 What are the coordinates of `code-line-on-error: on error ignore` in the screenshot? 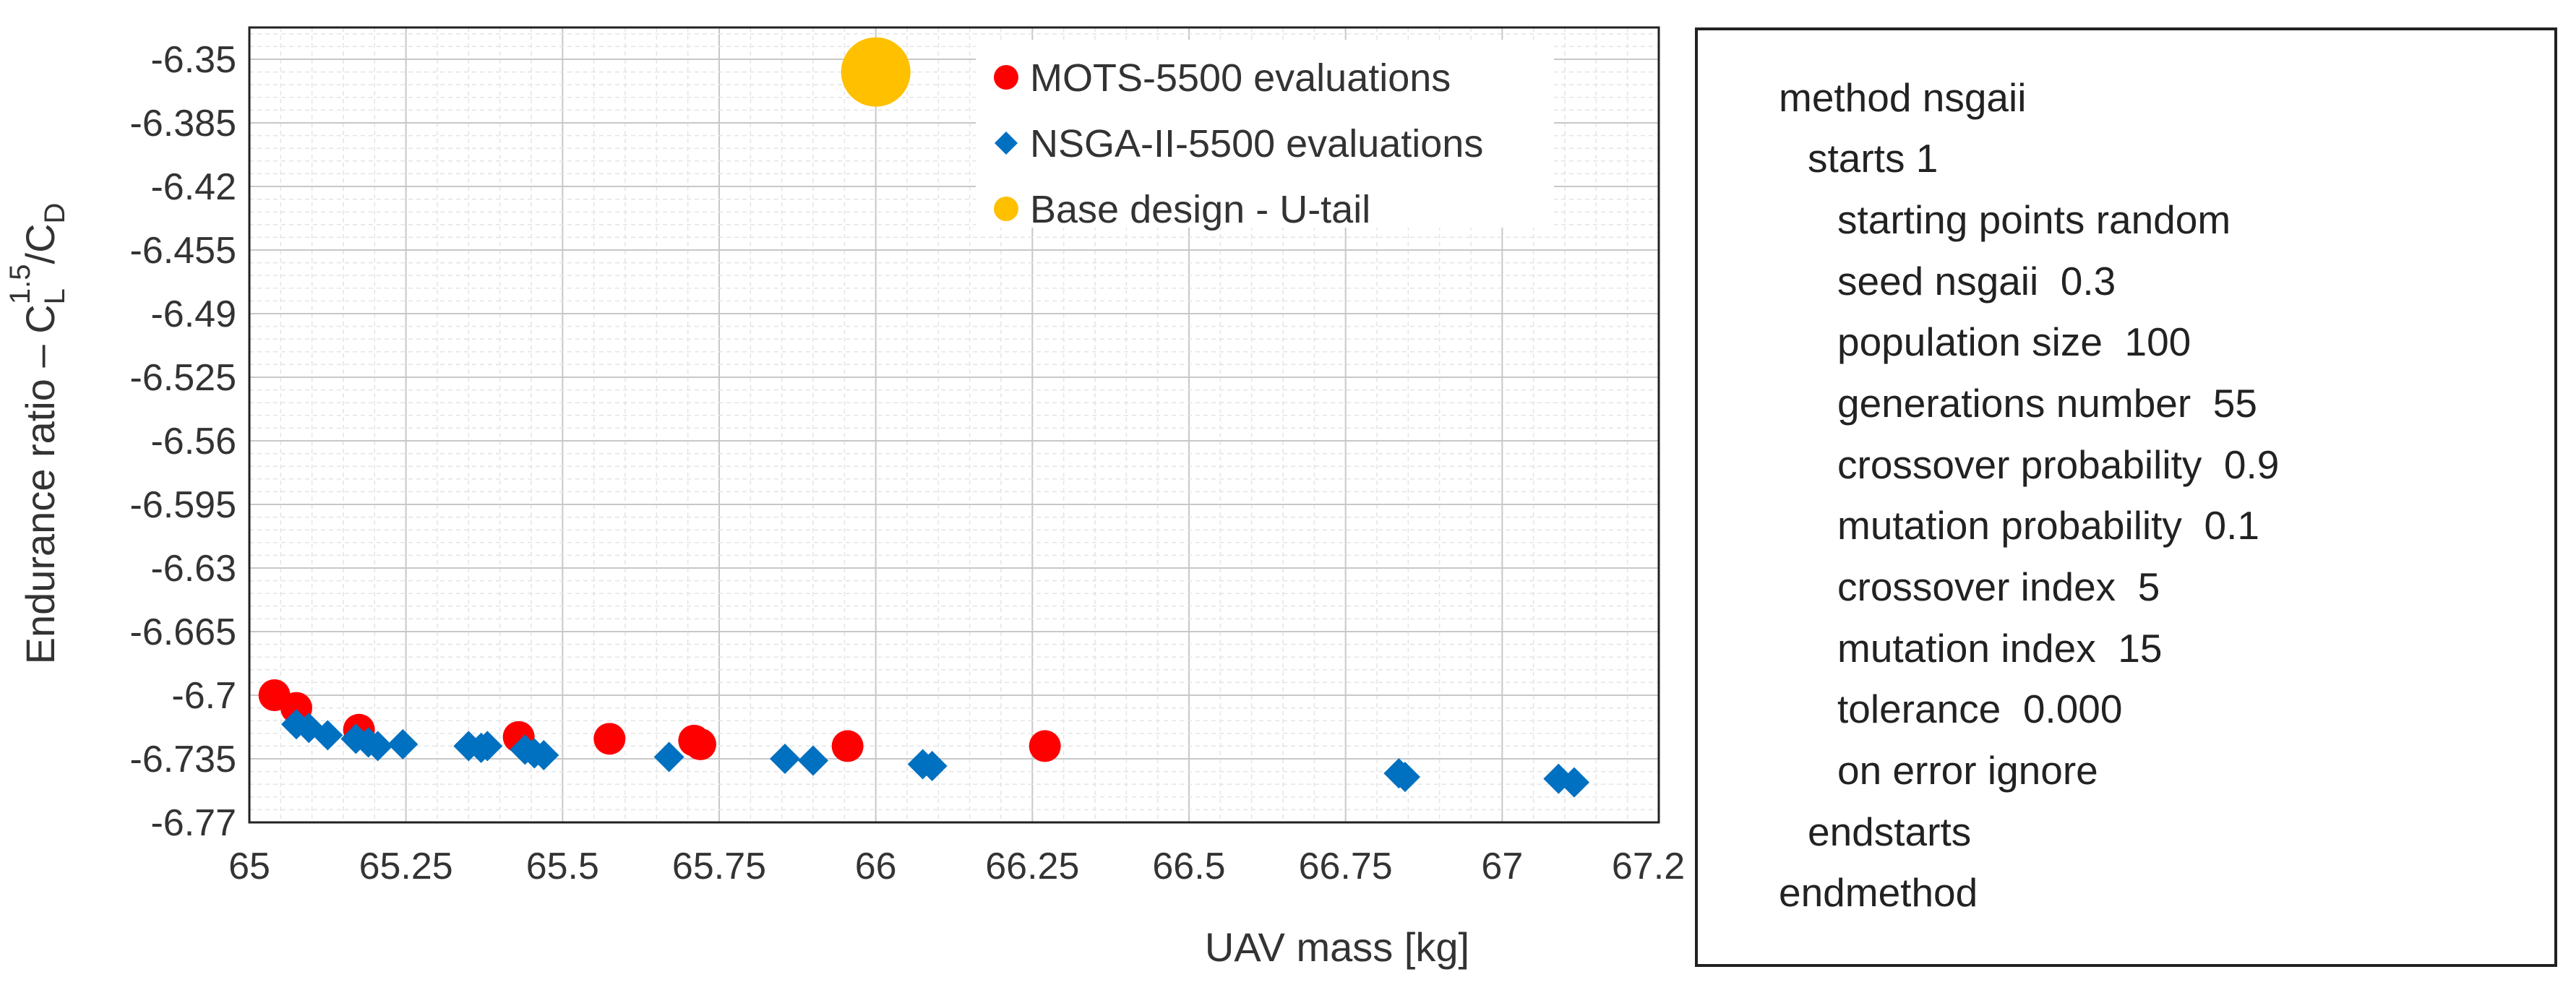 It's located at (1968, 770).